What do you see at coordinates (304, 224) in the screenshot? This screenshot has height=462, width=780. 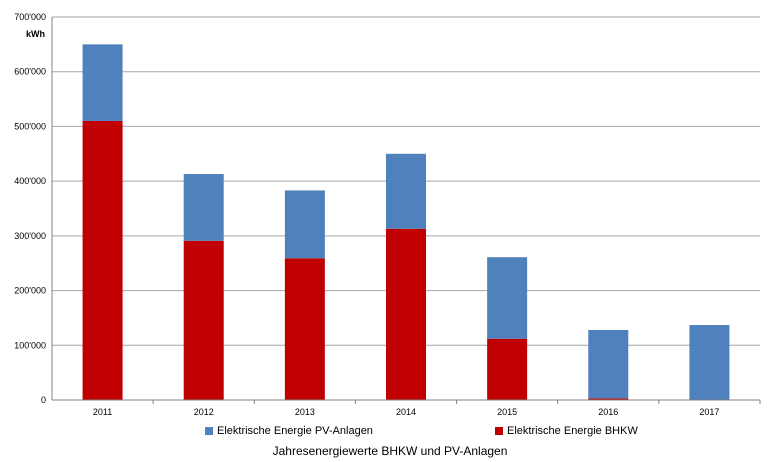 I see `bar-segment-pv-2013` at bounding box center [304, 224].